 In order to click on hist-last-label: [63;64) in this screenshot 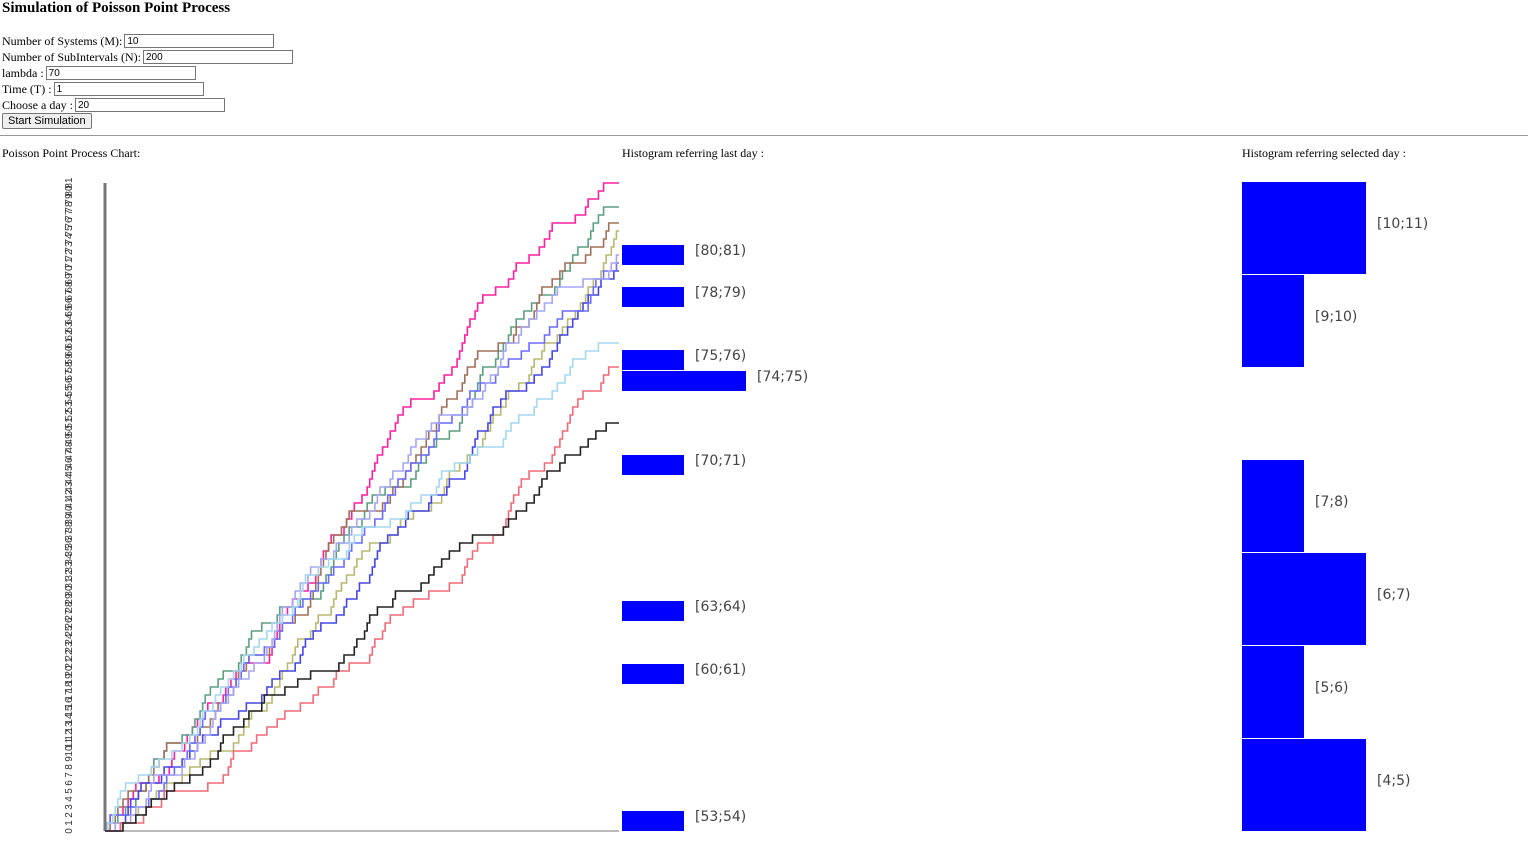, I will do `click(720, 607)`.